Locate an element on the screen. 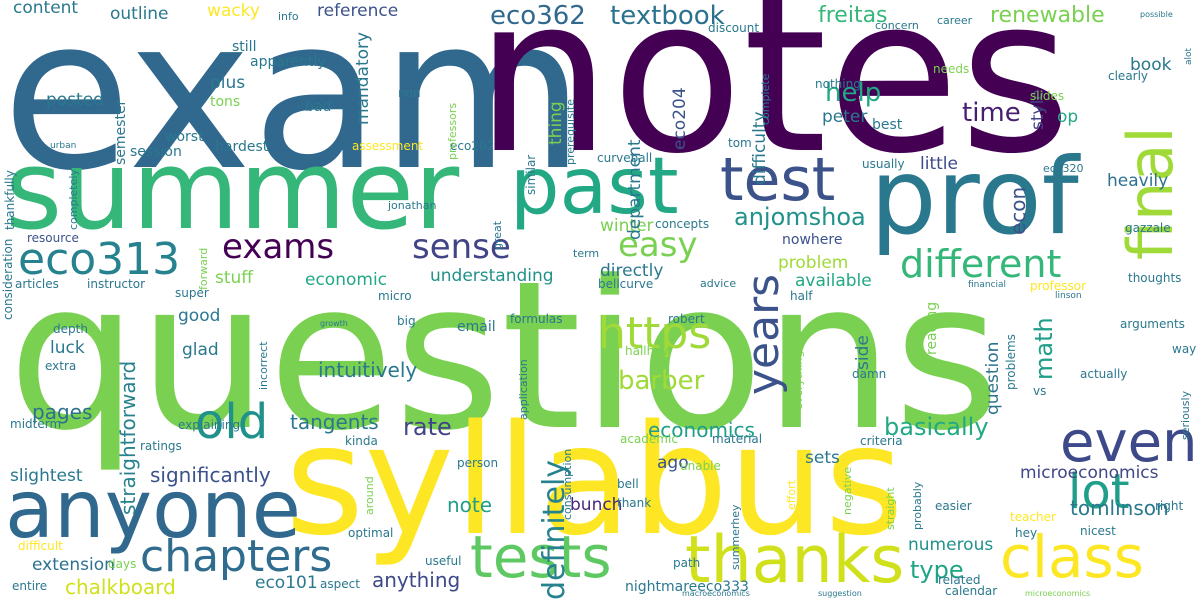 This screenshot has height=600, width=1200. cloud-word-calendar: calendar is located at coordinates (971, 591).